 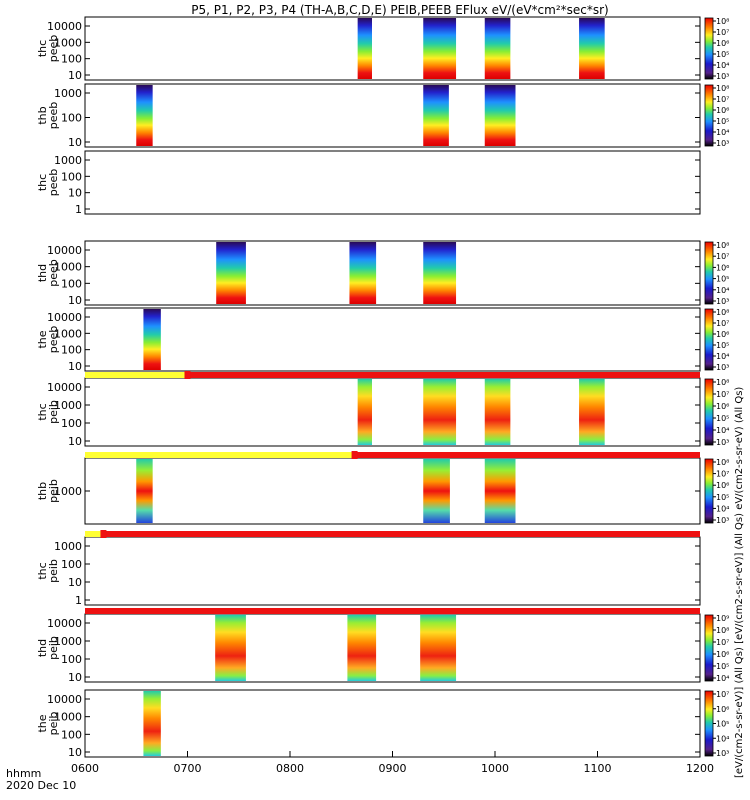 I want to click on x-tick-label: 0800, so click(x=290, y=768).